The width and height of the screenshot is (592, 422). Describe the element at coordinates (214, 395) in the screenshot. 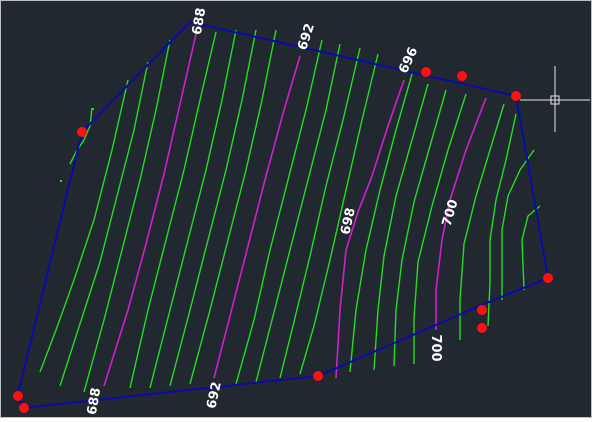

I see `contour-label-692-bottom: 692` at that location.